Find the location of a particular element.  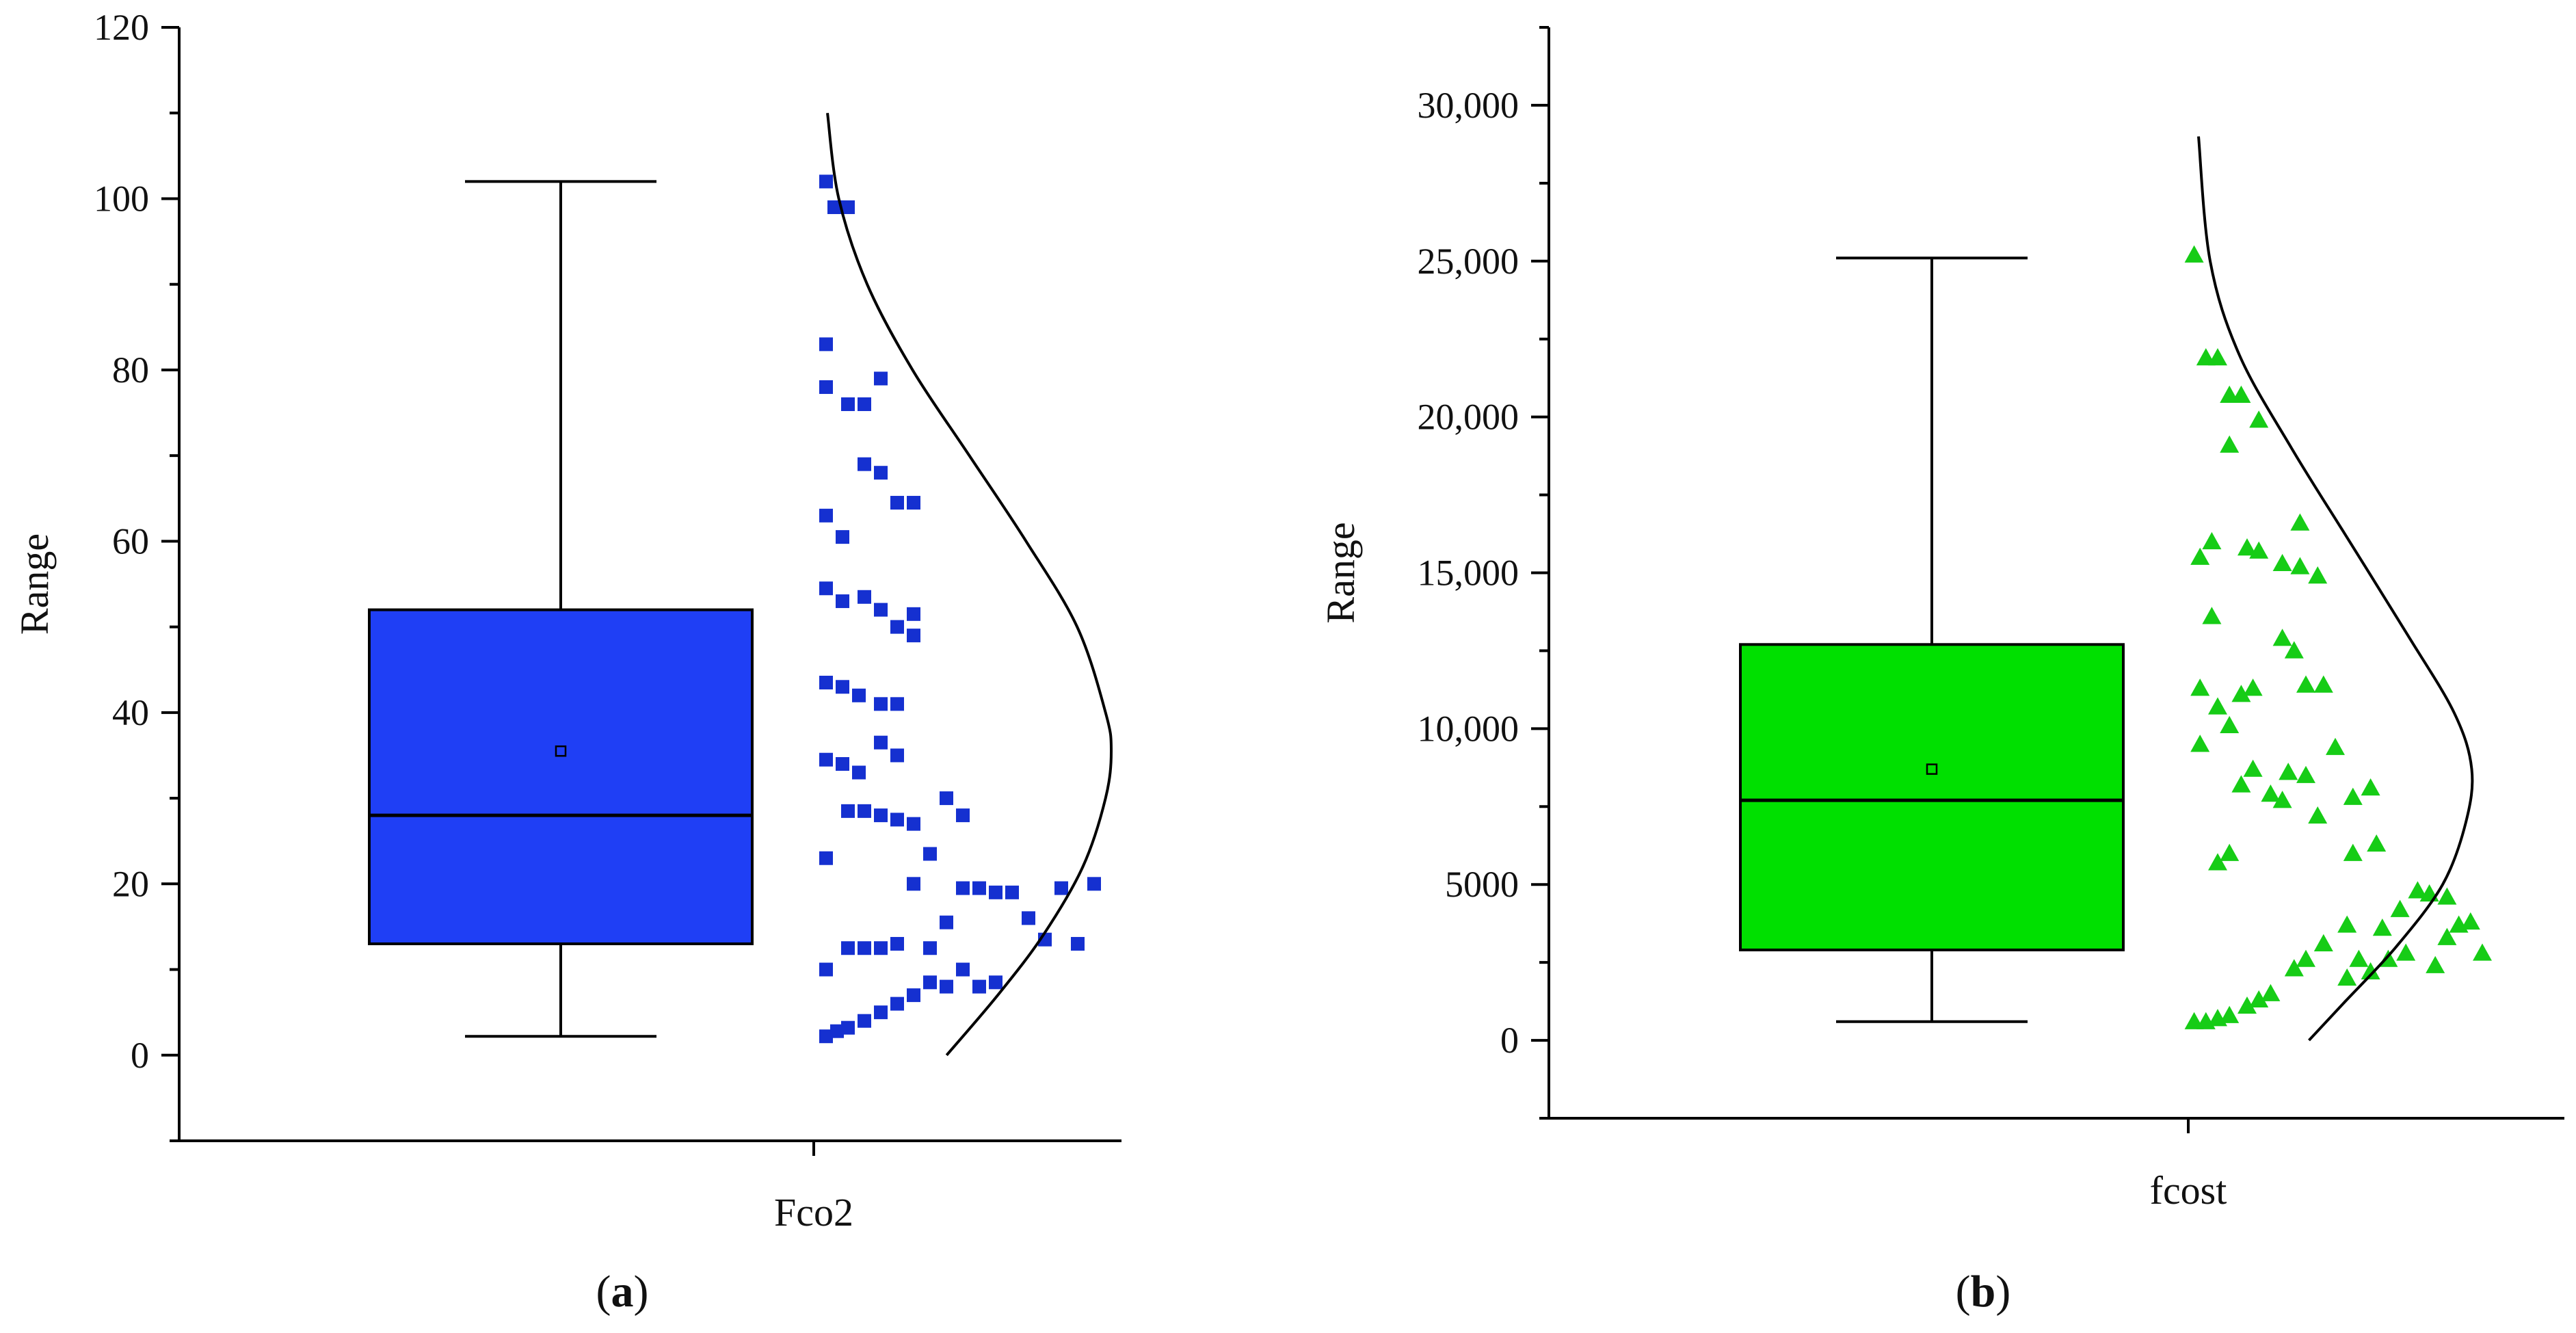

panel-b-category-label: fcost is located at coordinates (2188, 1190).